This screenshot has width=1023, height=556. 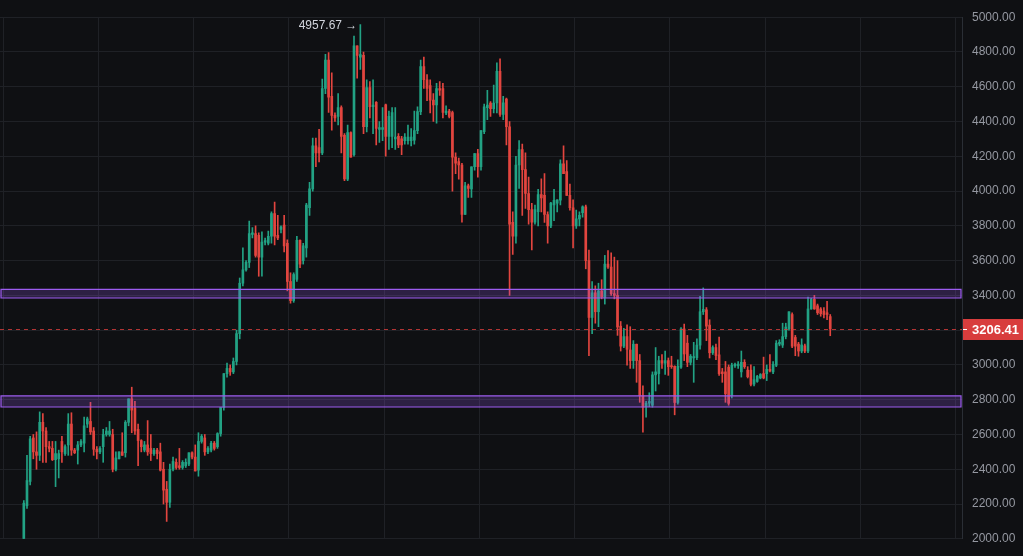 What do you see at coordinates (994, 364) in the screenshot?
I see `y-tick-label: 3000.00` at bounding box center [994, 364].